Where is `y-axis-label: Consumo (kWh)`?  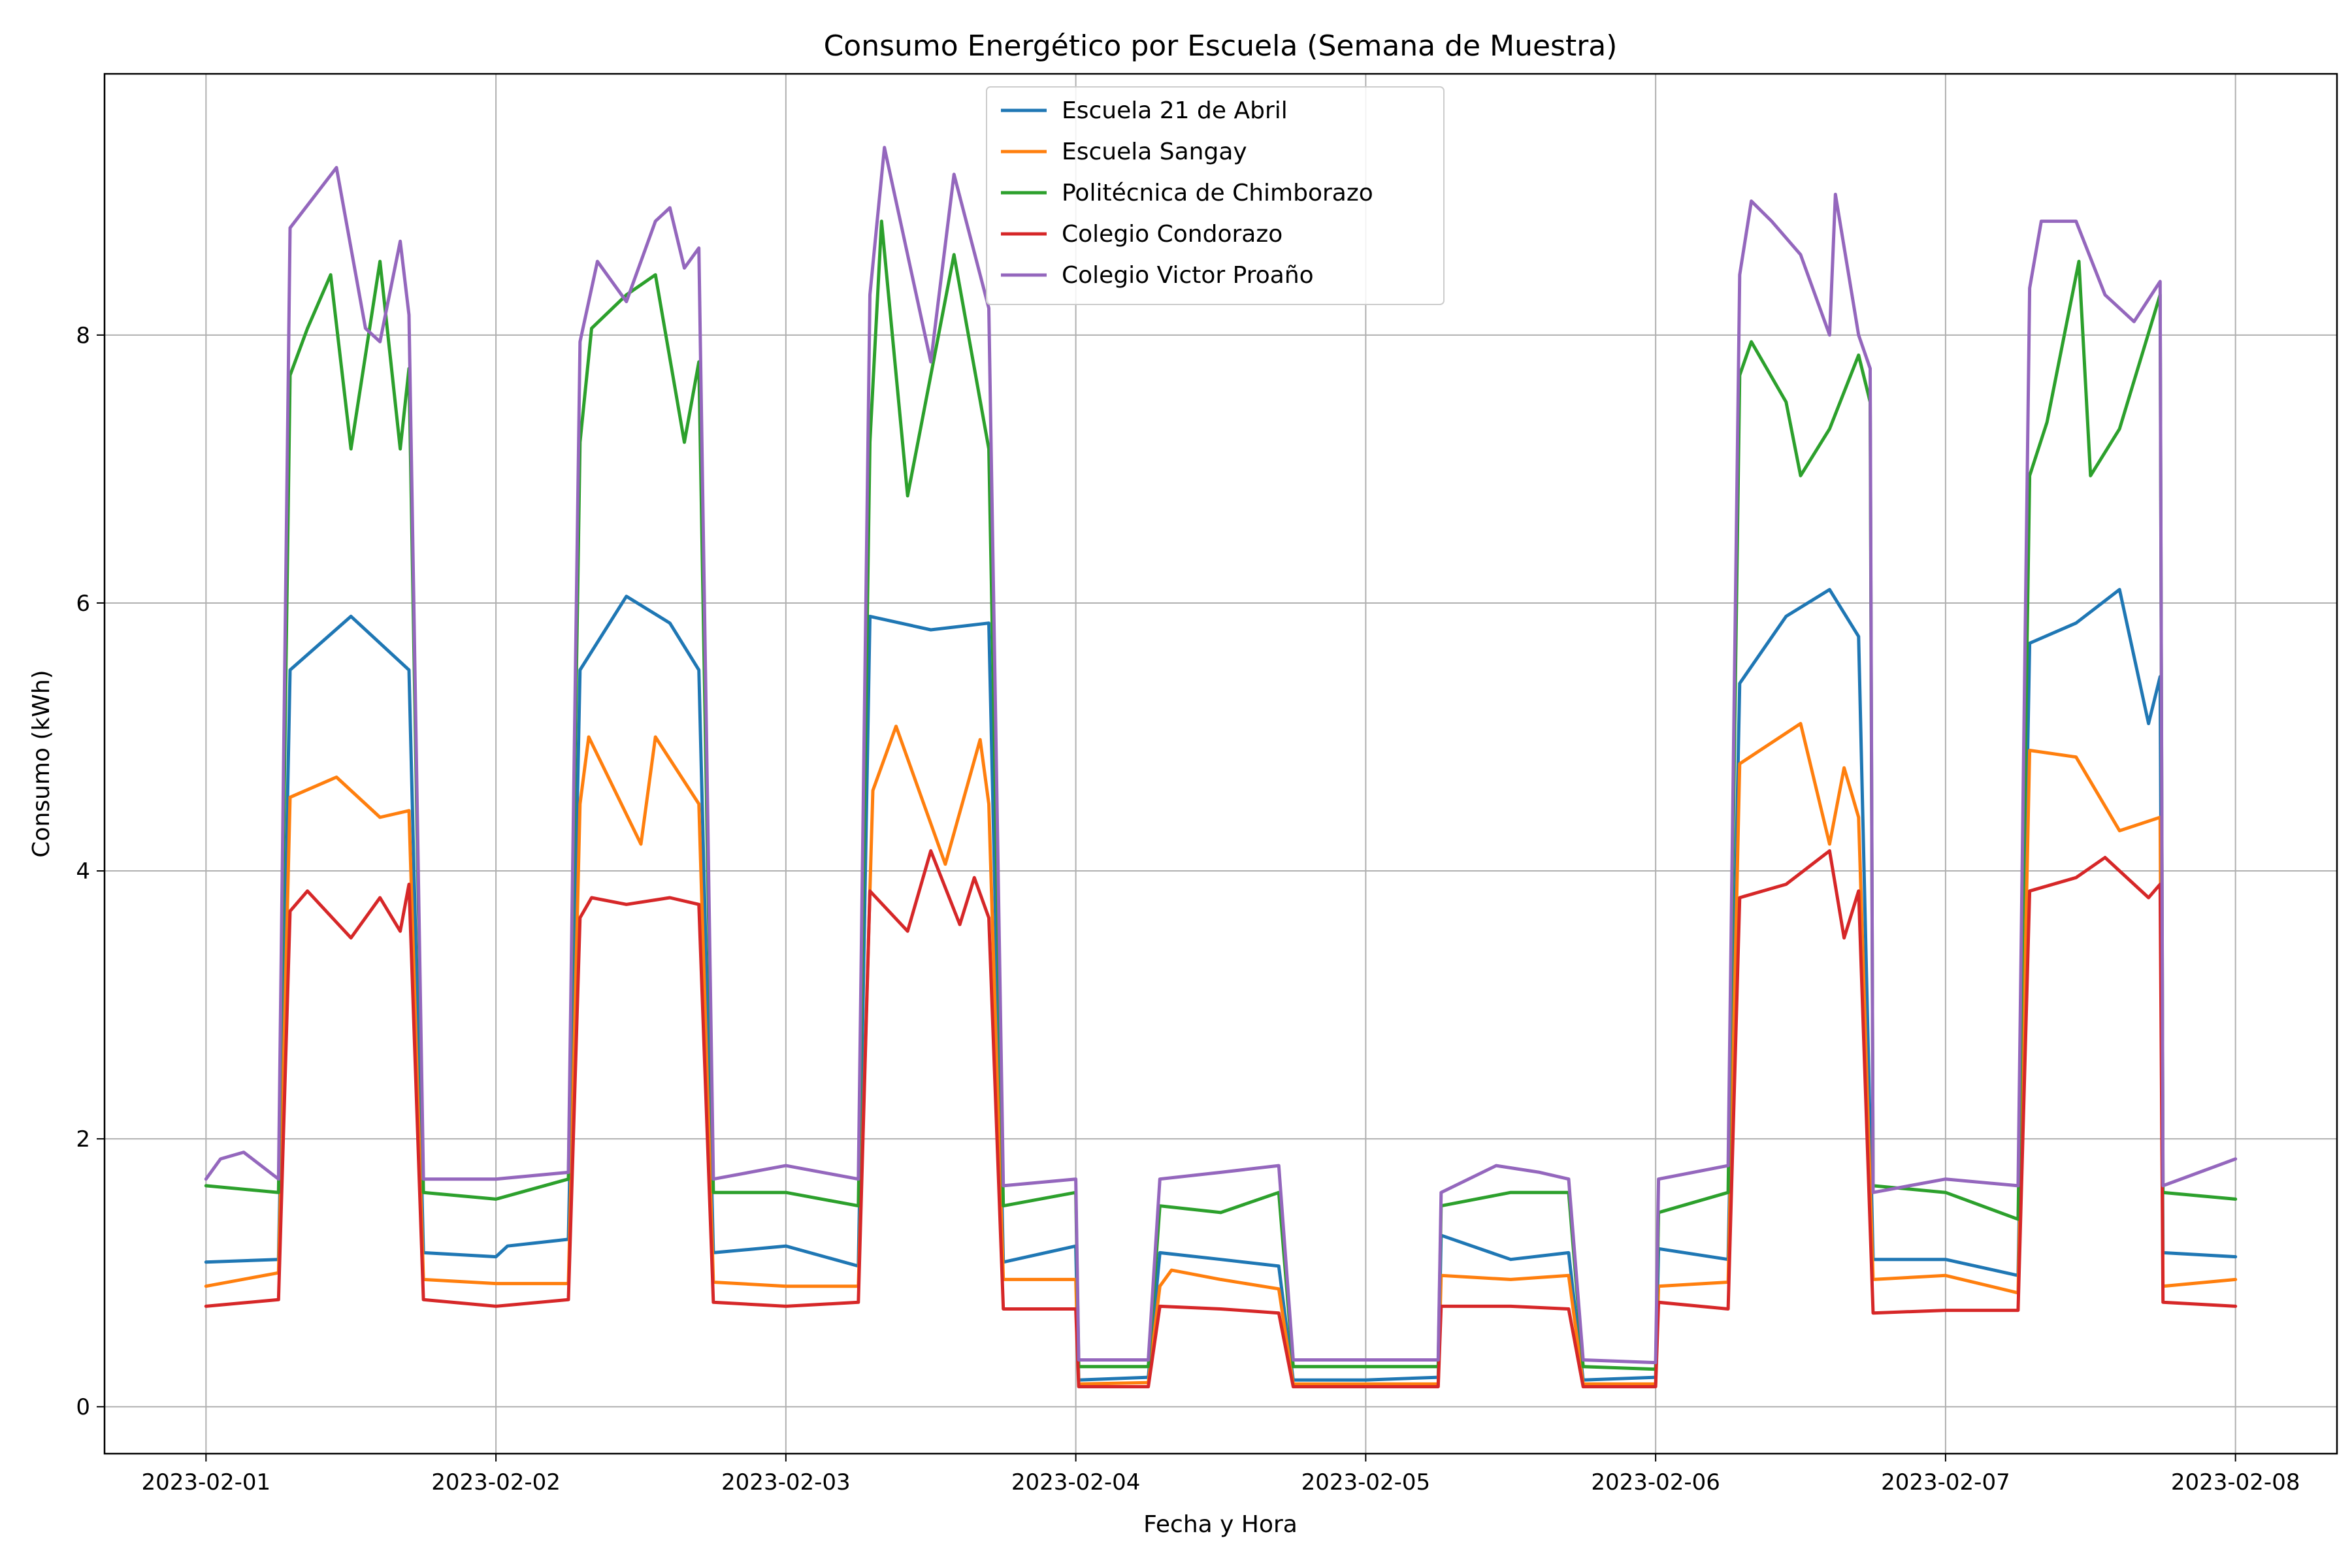
y-axis-label: Consumo (kWh) is located at coordinates (41, 763).